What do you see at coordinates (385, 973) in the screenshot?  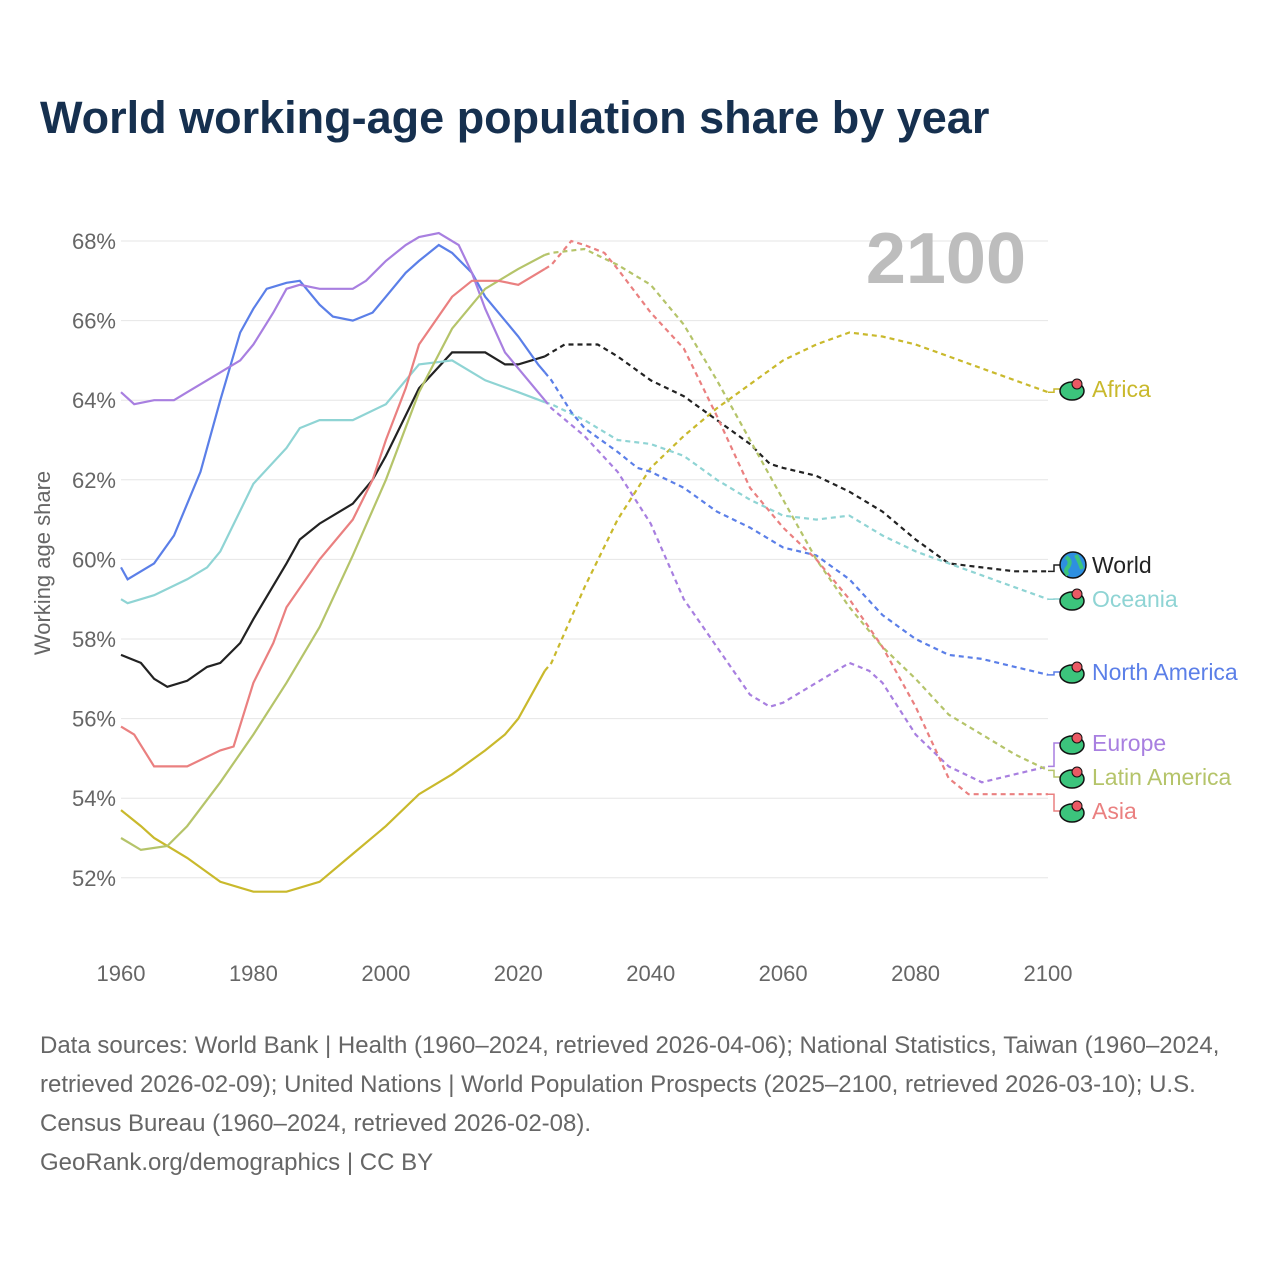 I see `x-tick-label: 2000` at bounding box center [385, 973].